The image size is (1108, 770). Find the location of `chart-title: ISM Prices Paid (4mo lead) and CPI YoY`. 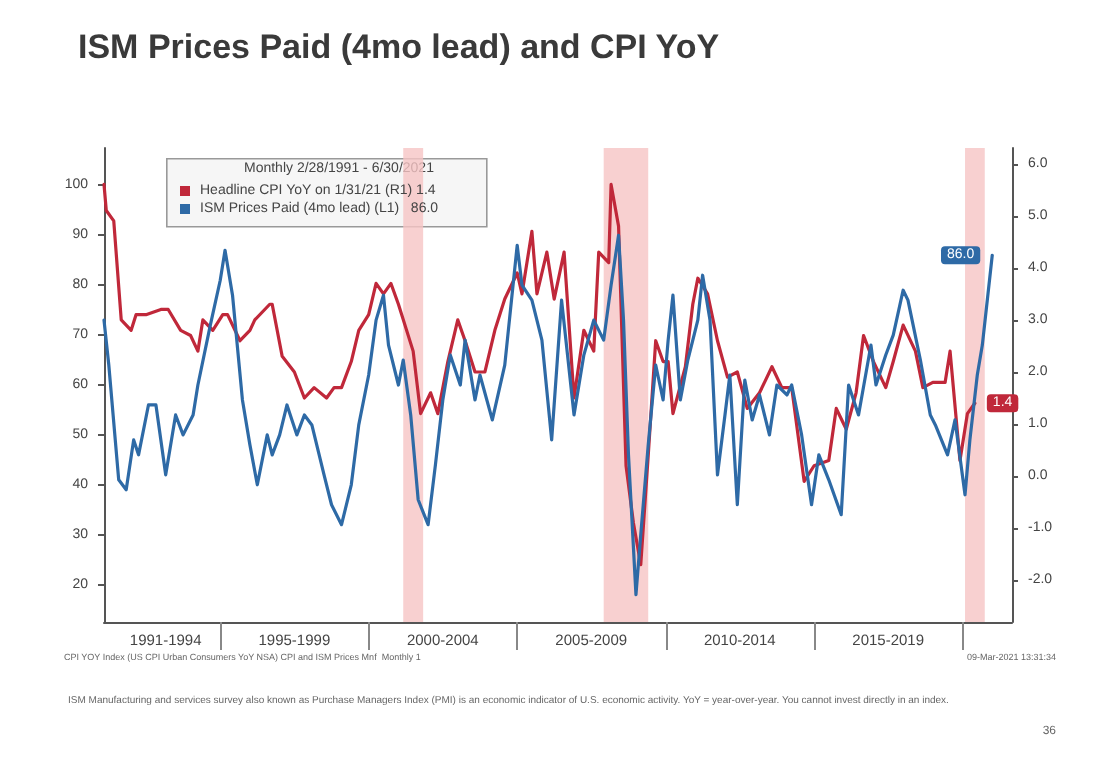

chart-title: ISM Prices Paid (4mo lead) and CPI YoY is located at coordinates (399, 47).